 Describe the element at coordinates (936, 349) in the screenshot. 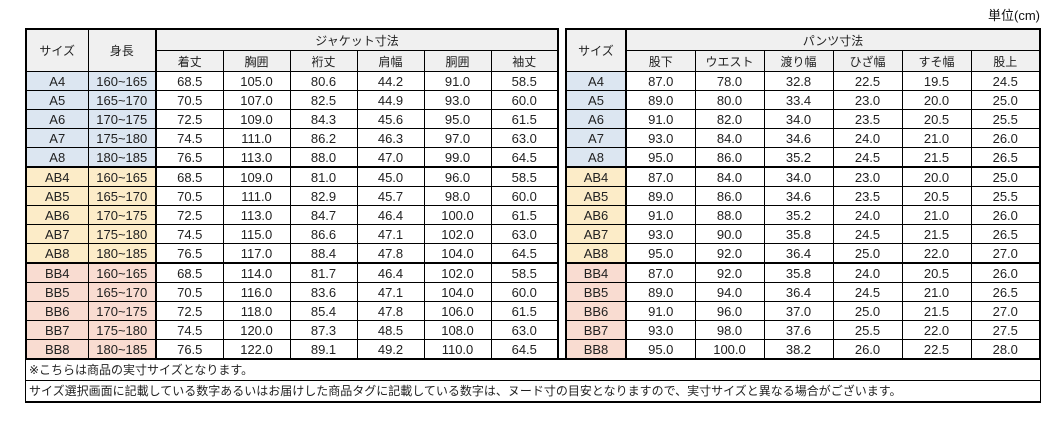

I see `pants-value-cell: 22.5` at that location.